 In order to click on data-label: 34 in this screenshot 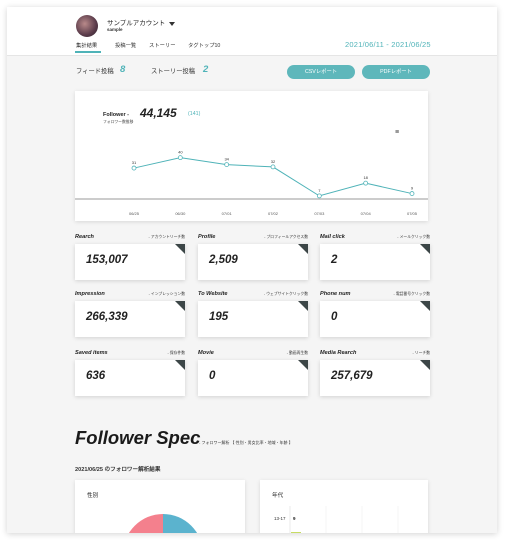, I will do `click(226, 159)`.